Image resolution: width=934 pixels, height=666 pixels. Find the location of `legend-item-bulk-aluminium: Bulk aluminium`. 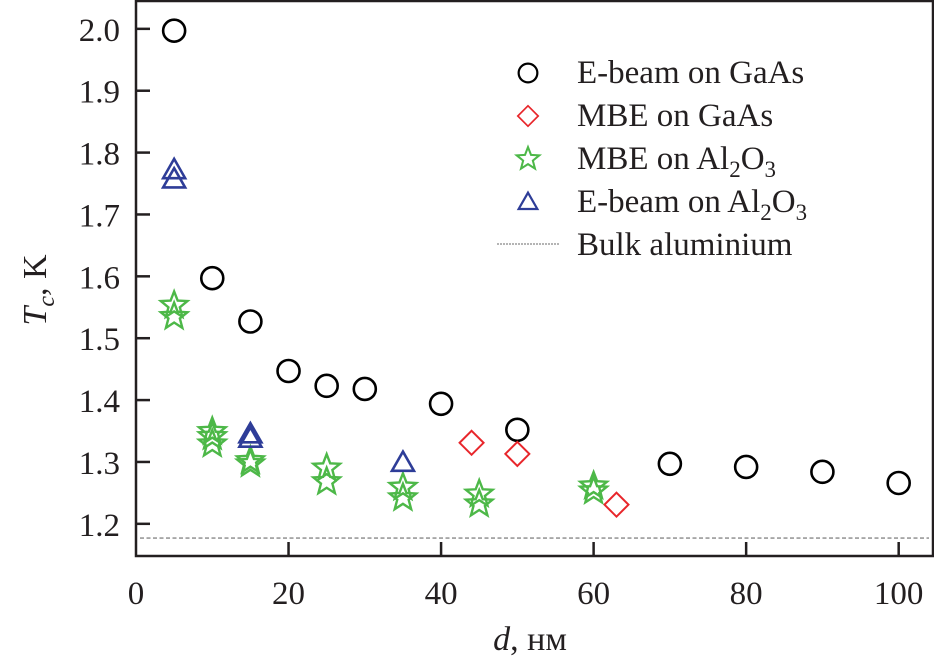

legend-item-bulk-aluminium: Bulk aluminium is located at coordinates (645, 245).